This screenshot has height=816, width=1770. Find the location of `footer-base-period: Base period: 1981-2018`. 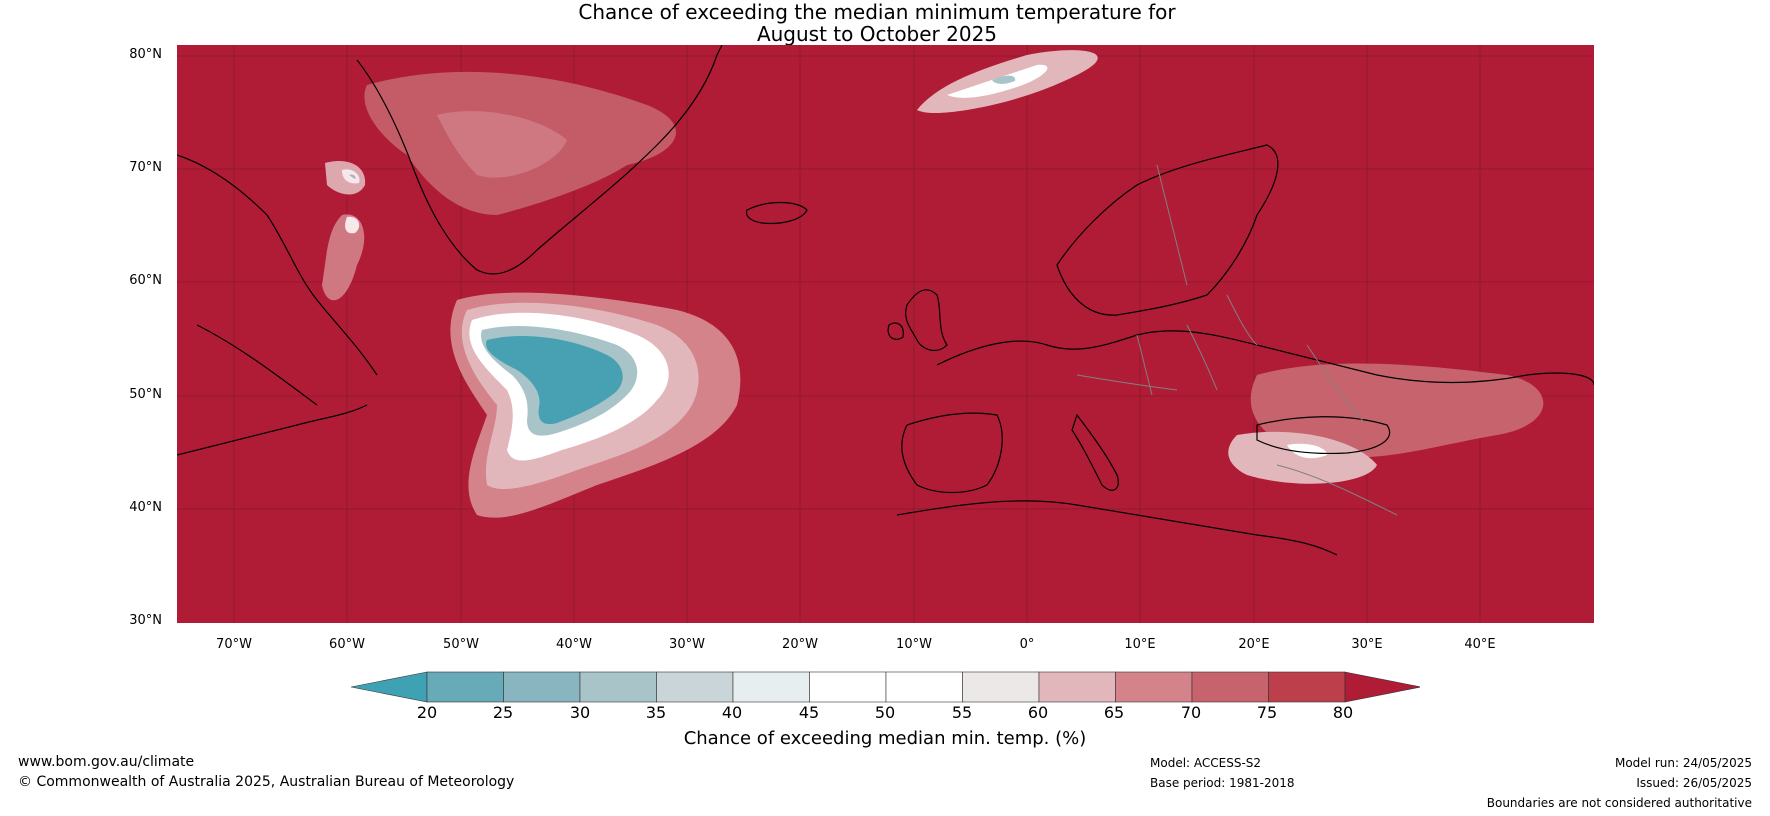

footer-base-period: Base period: 1981-2018 is located at coordinates (1222, 783).